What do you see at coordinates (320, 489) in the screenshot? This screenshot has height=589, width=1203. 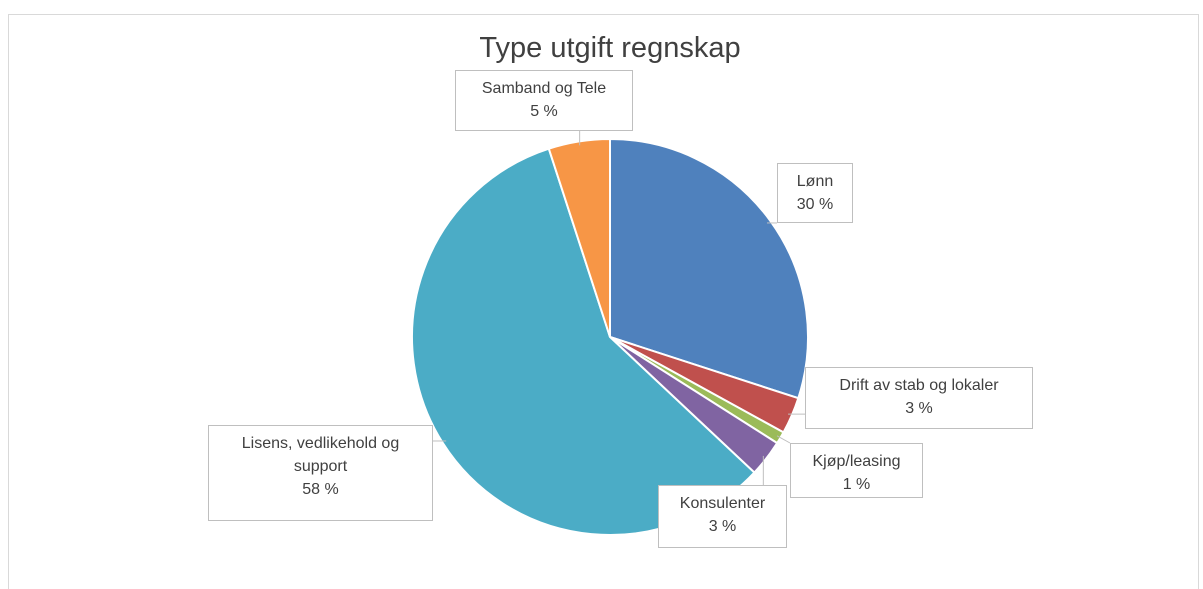 I see `value-label: 58 %` at bounding box center [320, 489].